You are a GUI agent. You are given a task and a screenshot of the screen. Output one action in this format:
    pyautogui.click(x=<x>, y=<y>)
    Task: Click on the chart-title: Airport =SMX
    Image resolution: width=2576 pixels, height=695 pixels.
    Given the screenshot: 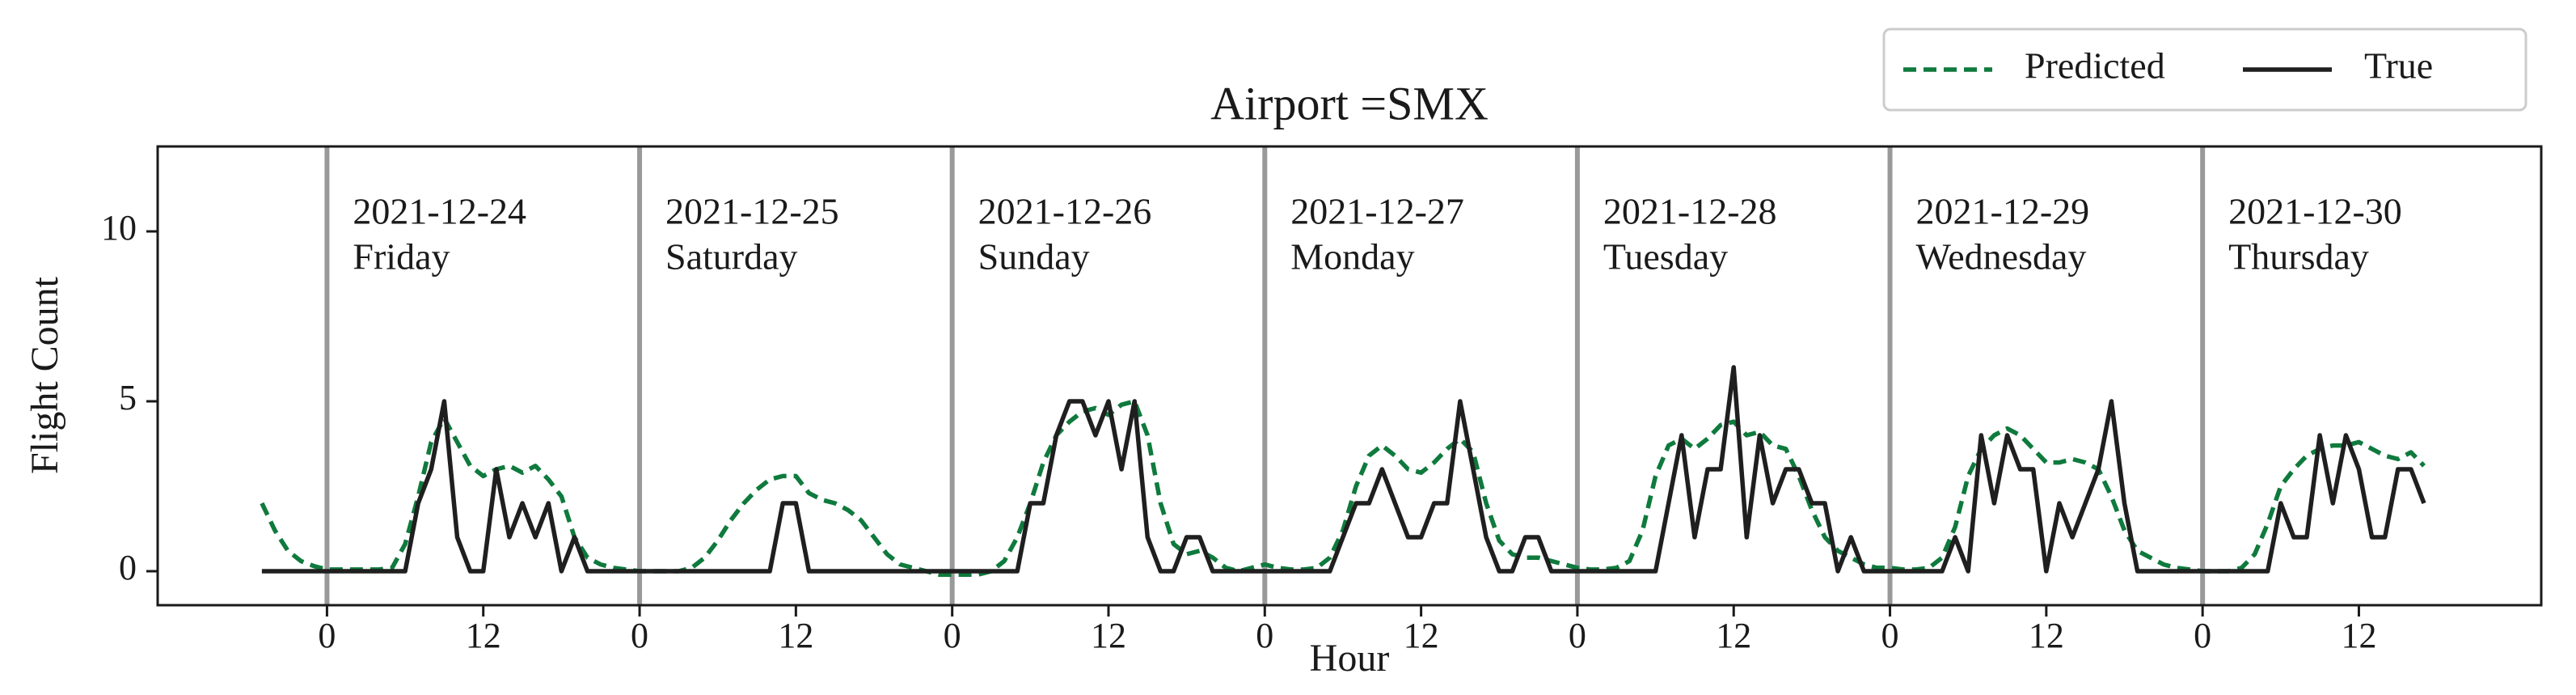 What is the action you would take?
    pyautogui.click(x=1349, y=103)
    